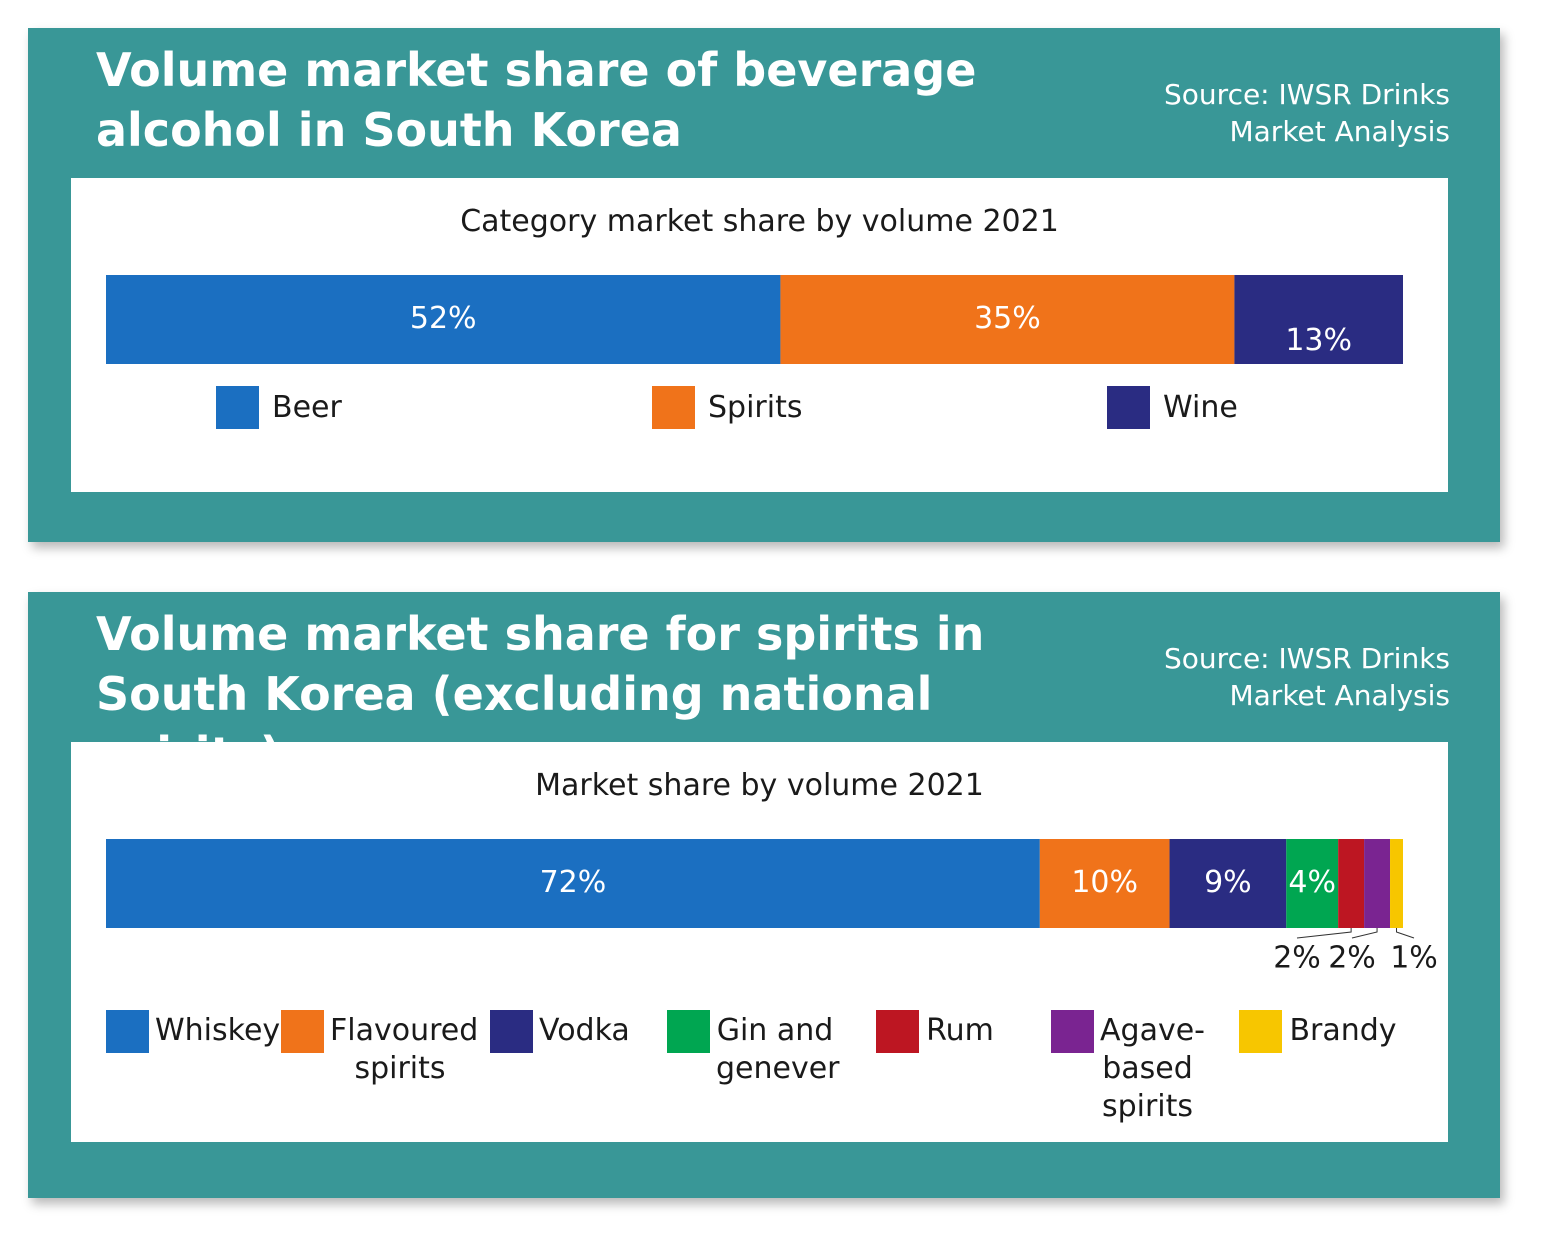 The image size is (1546, 1244). Describe the element at coordinates (778, 1049) in the screenshot. I see `legend-label: Gin and genever` at that location.